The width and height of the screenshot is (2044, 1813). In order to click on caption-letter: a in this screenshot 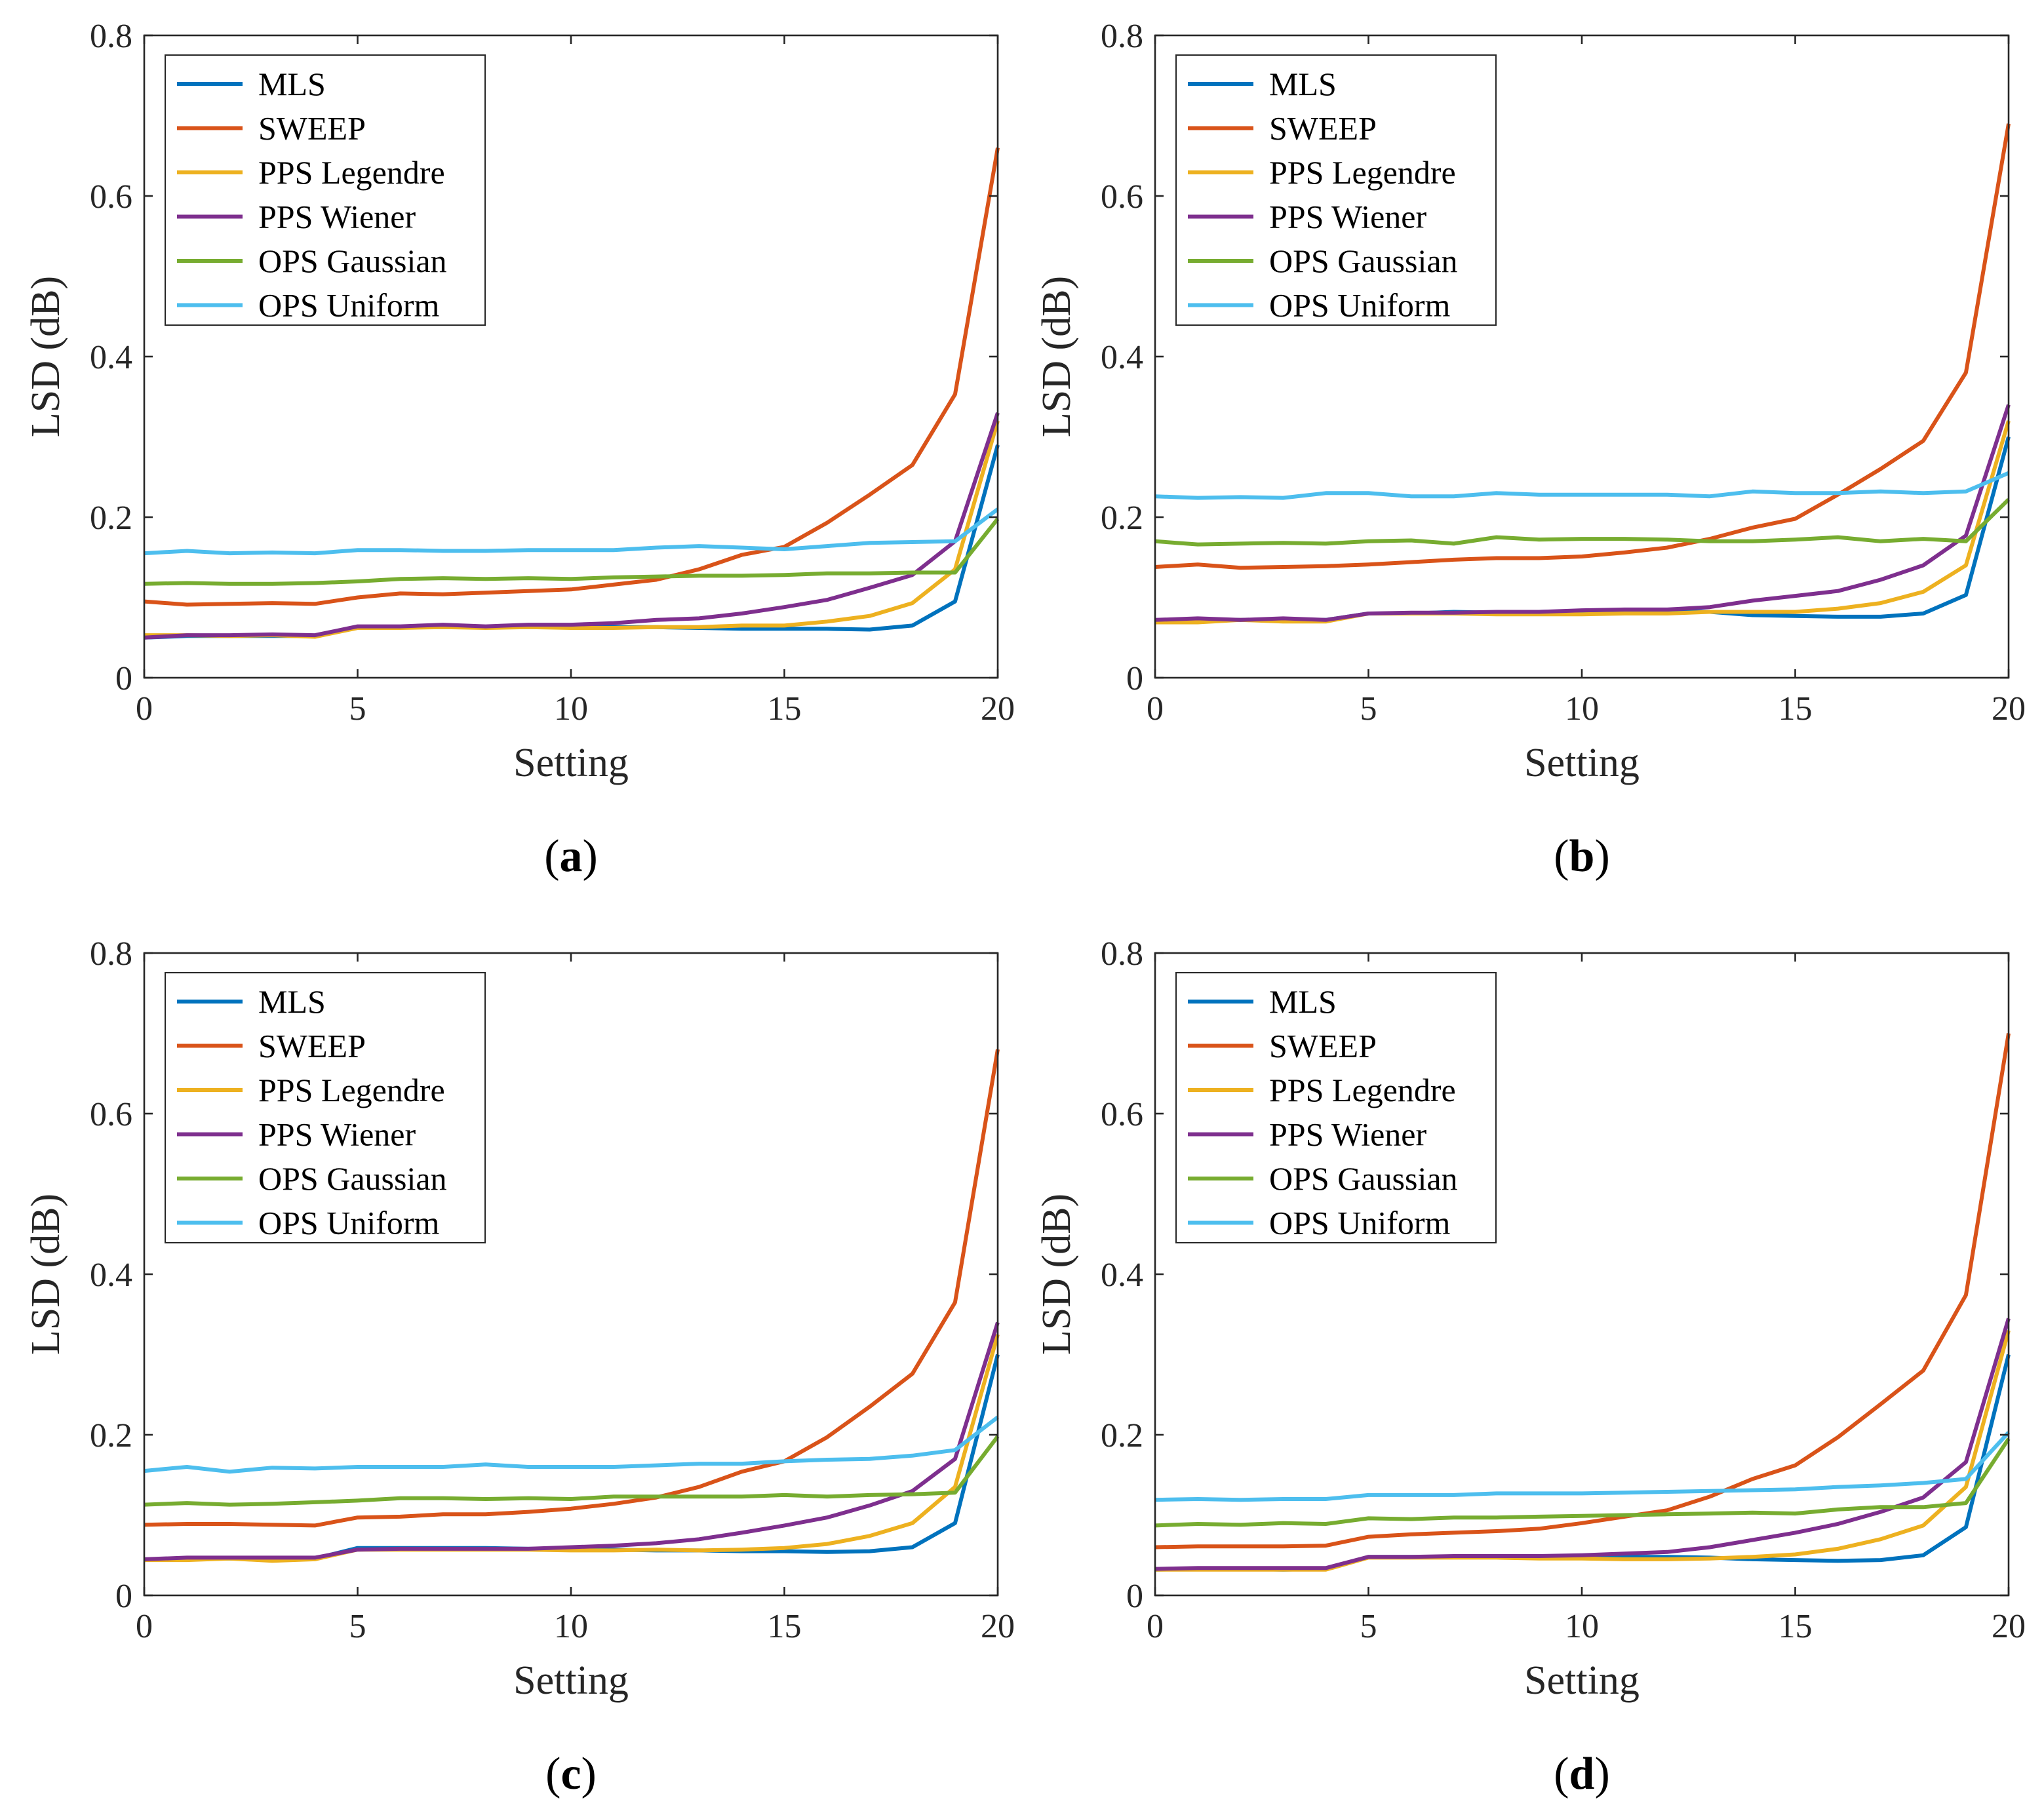, I will do `click(571, 856)`.